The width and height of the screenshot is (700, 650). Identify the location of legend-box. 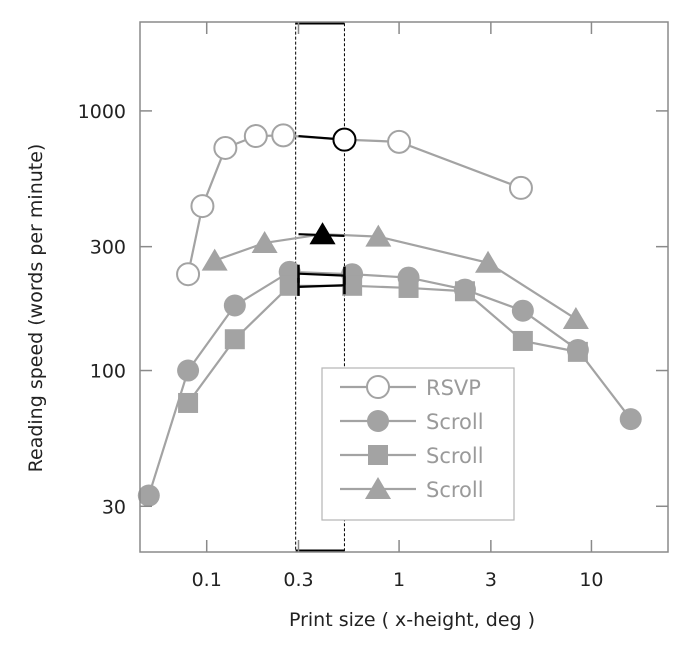
(418, 444).